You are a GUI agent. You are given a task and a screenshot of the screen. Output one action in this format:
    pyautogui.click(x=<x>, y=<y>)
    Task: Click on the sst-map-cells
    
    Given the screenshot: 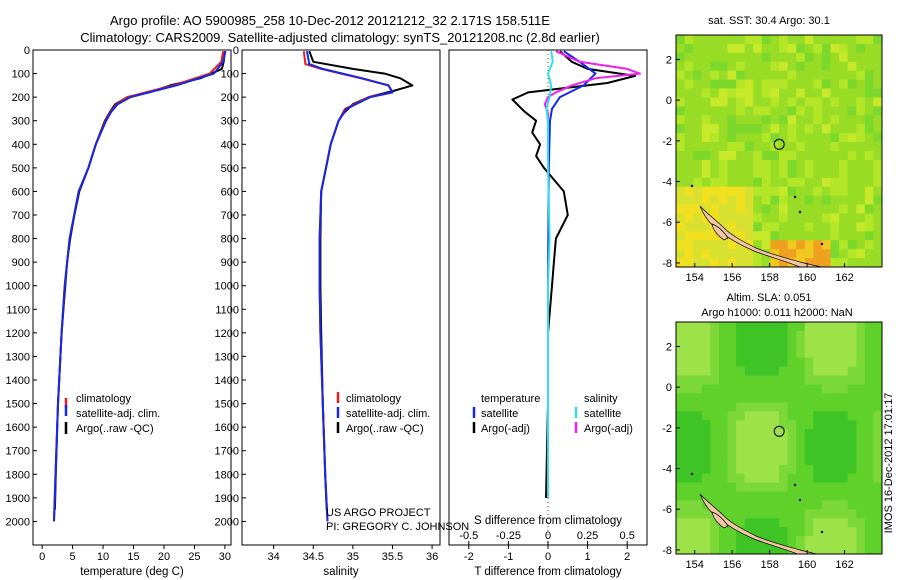 What is the action you would take?
    pyautogui.click(x=779, y=151)
    